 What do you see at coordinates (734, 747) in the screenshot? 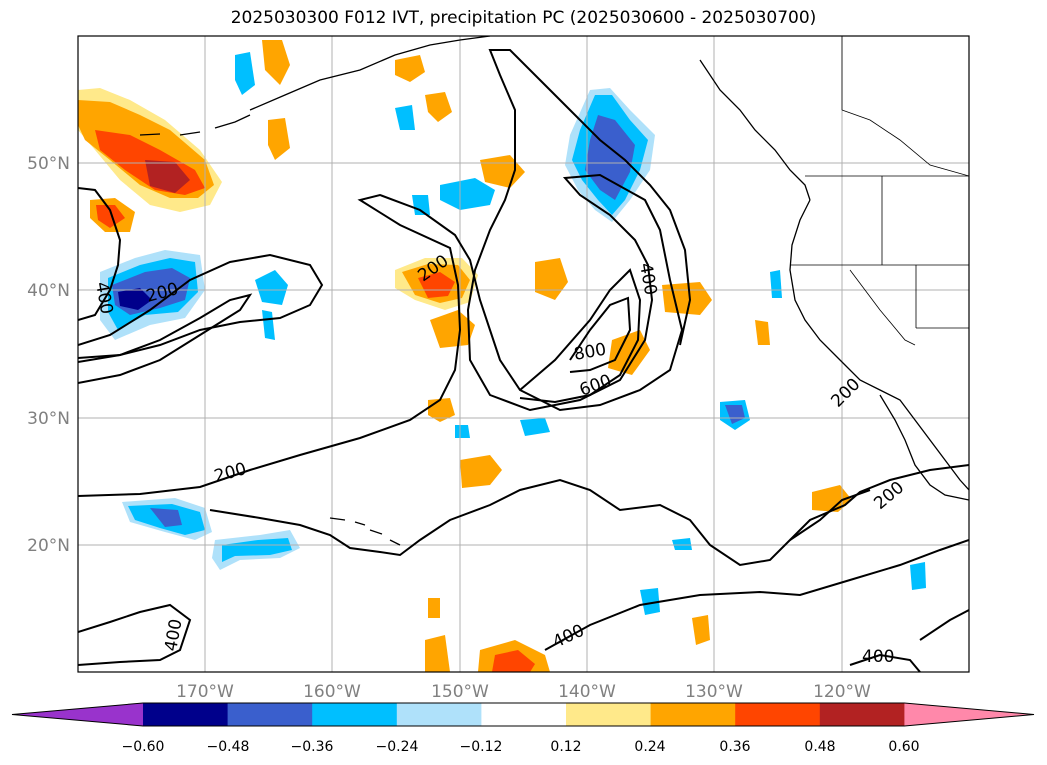
I see `colorbar-tick-label: 0.36` at bounding box center [734, 747].